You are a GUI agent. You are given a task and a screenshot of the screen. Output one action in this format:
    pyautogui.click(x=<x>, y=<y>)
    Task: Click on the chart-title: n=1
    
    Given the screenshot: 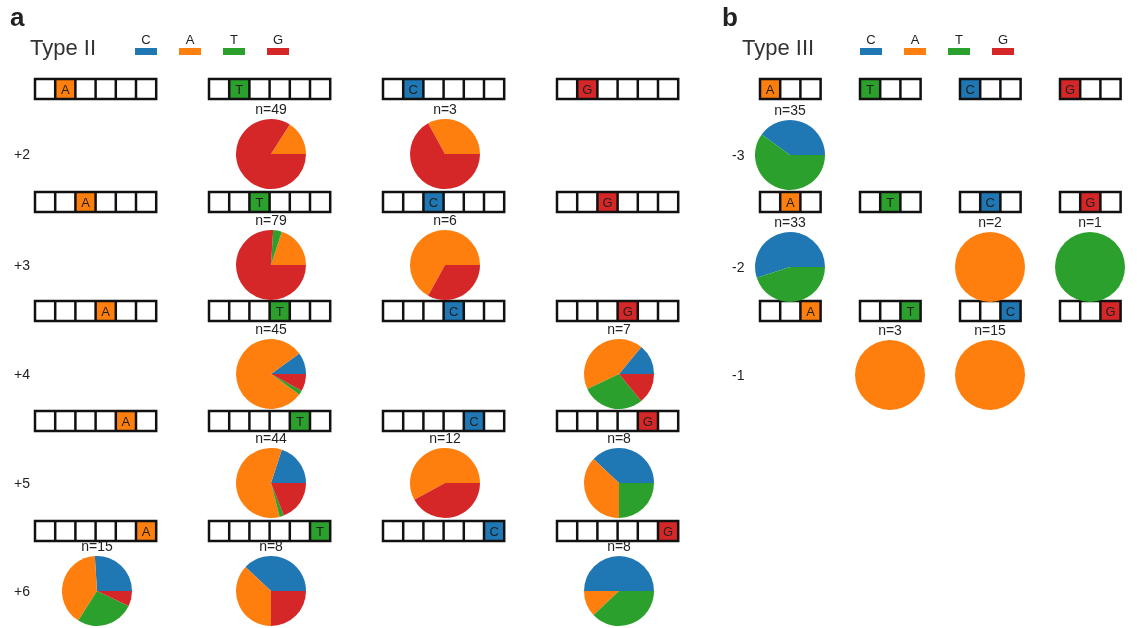 What is the action you would take?
    pyautogui.click(x=1090, y=222)
    